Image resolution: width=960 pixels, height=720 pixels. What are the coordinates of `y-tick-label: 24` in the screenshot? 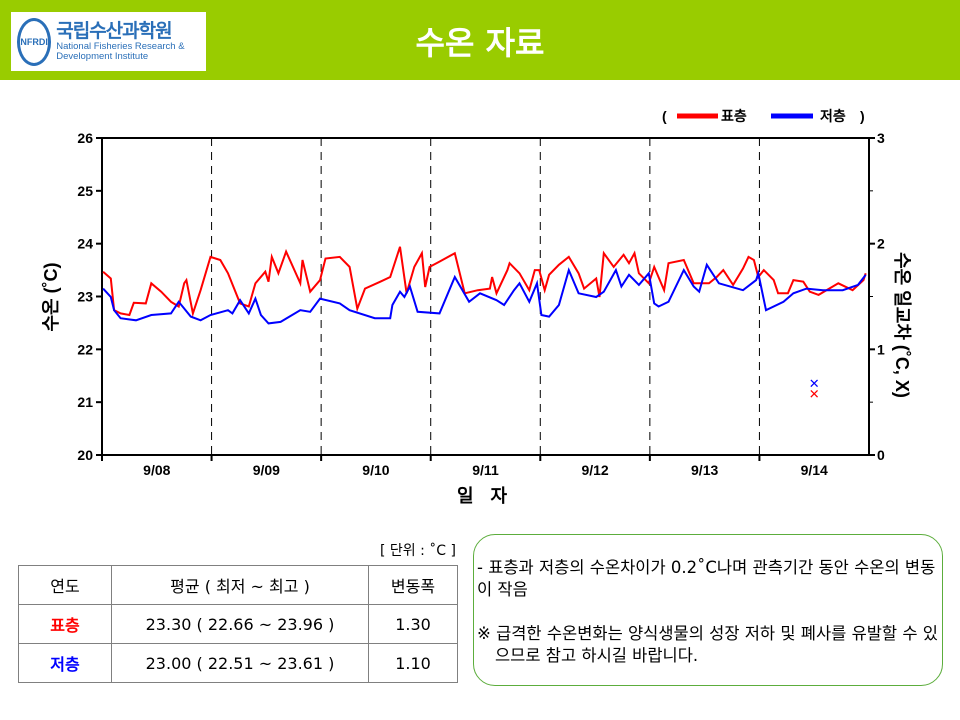 It's located at (85, 244).